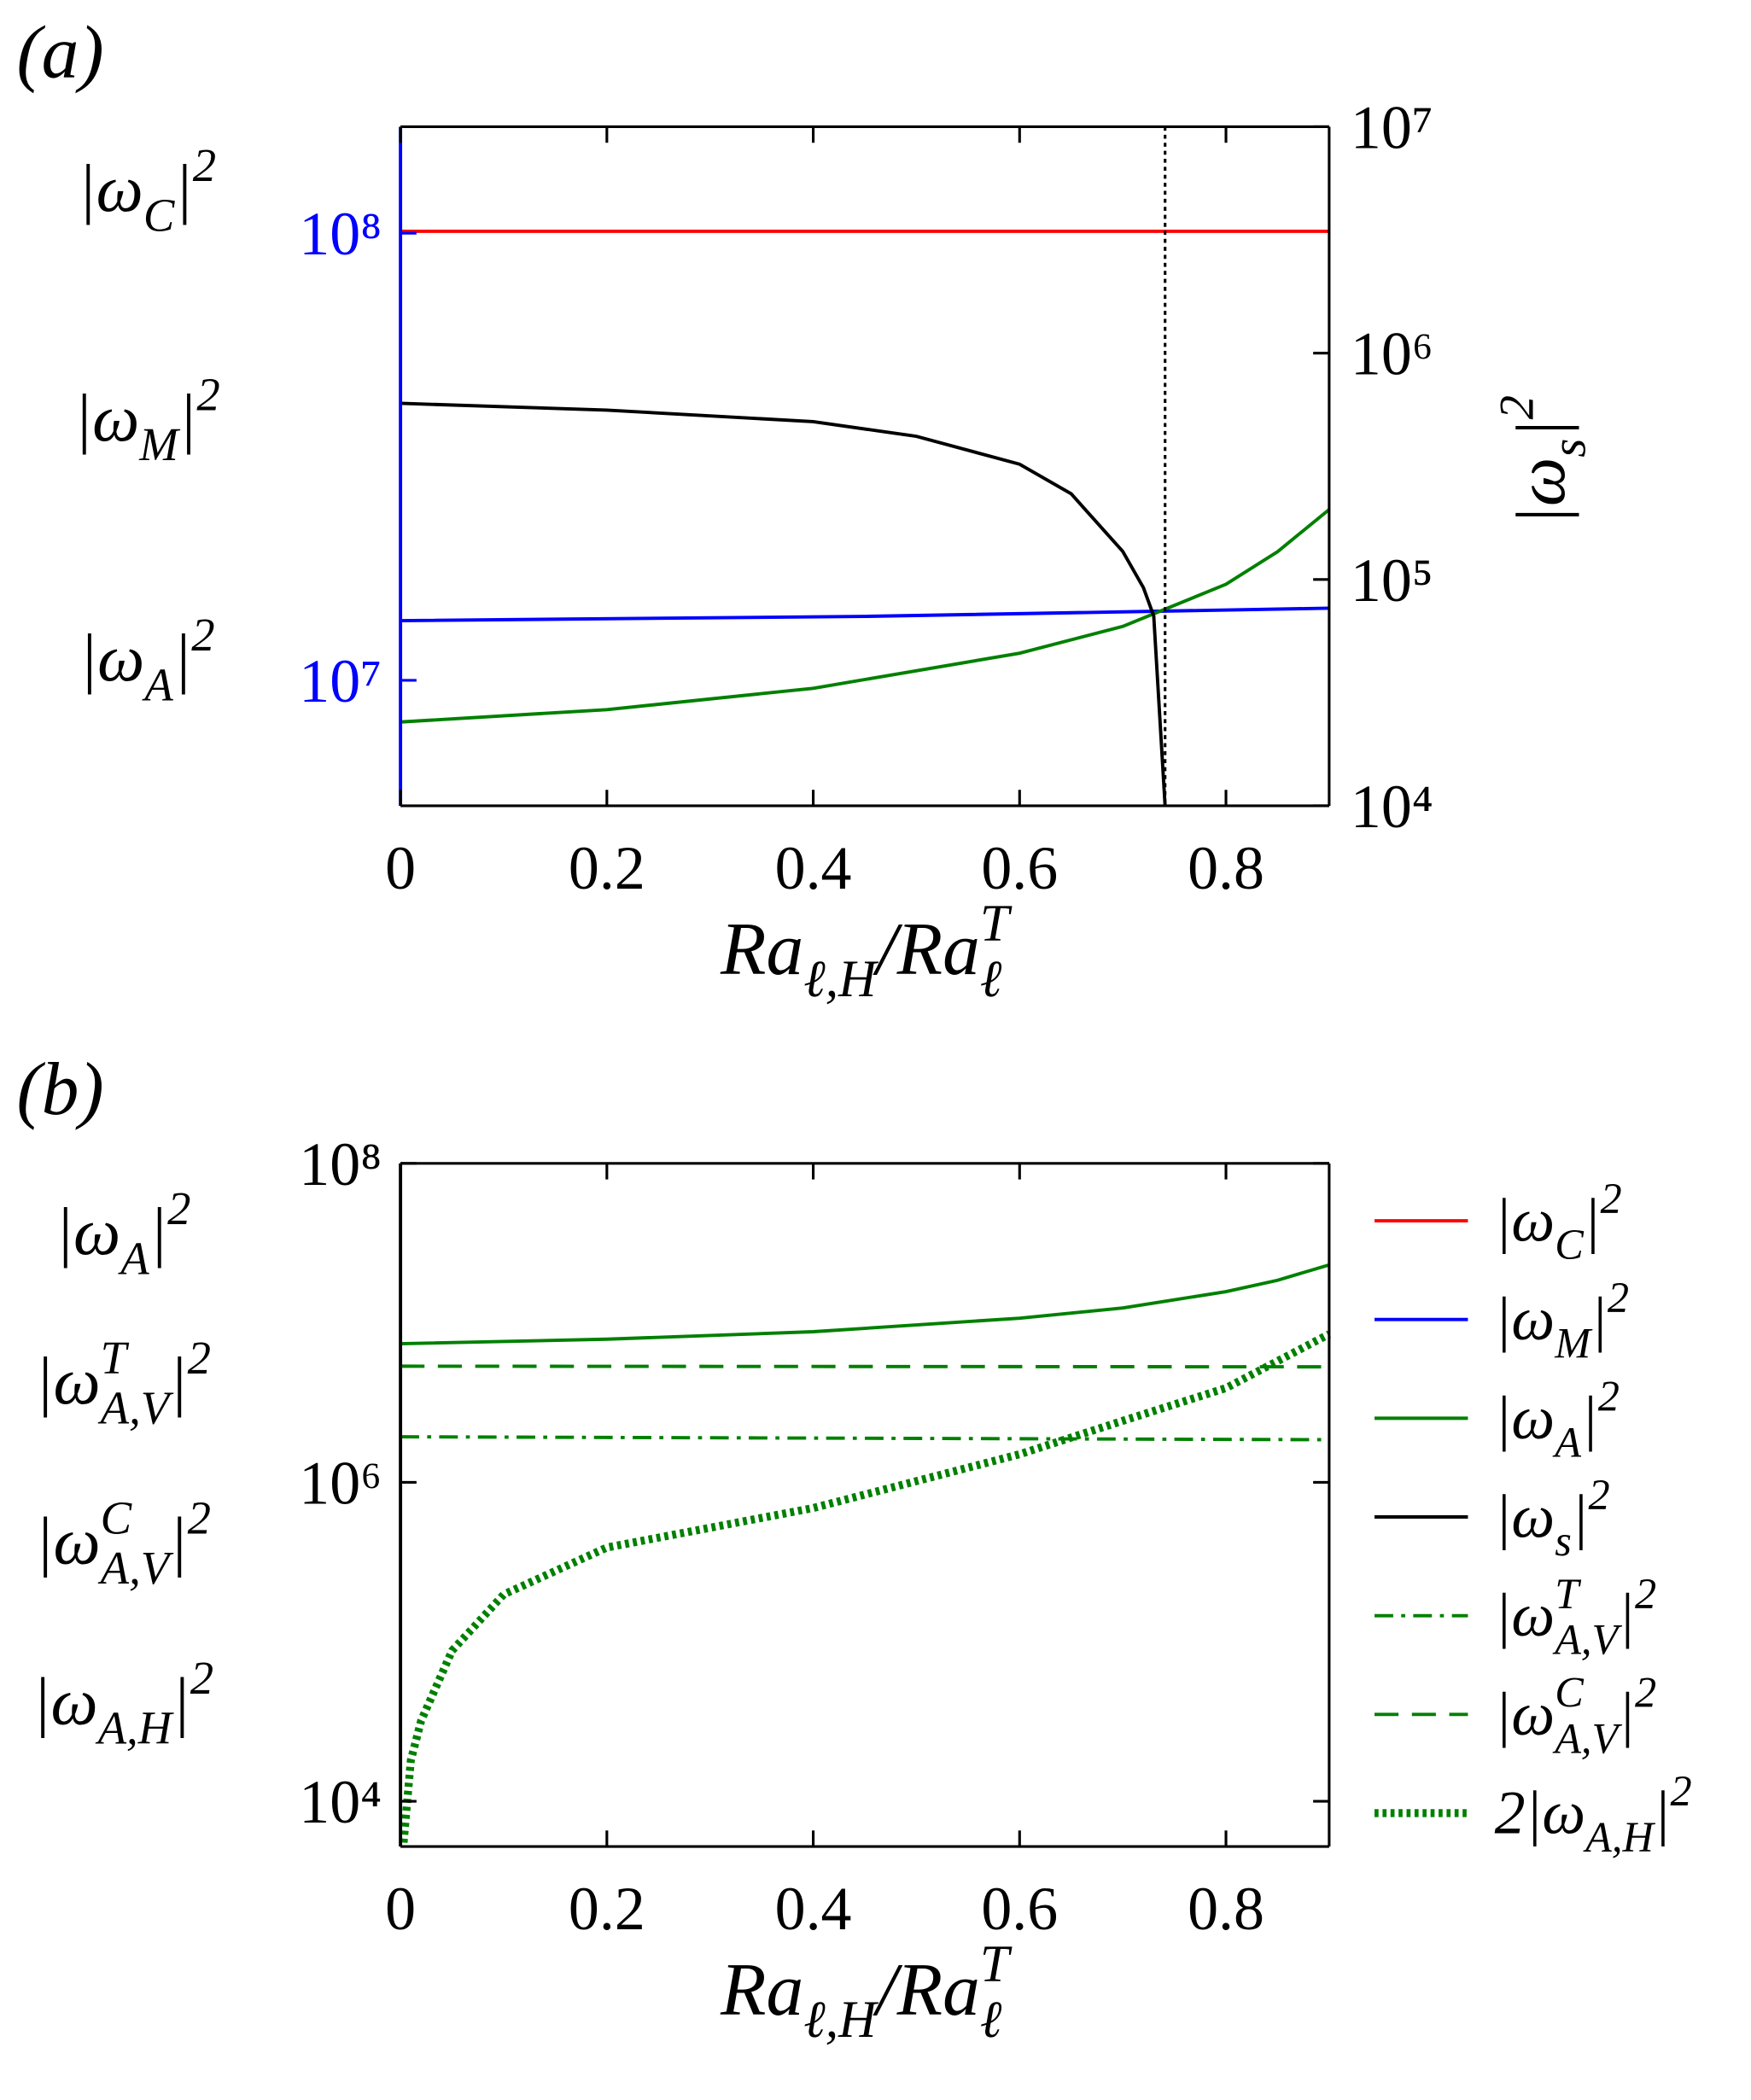  What do you see at coordinates (1573, 1344) in the screenshot?
I see `subscript: M` at bounding box center [1573, 1344].